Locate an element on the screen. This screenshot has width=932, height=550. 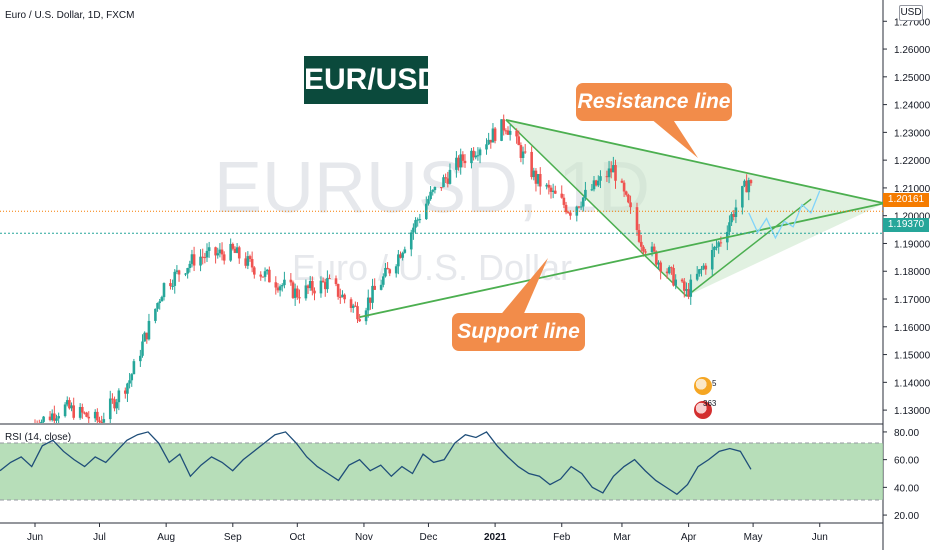
resistance-label-pointer is located at coordinates (674, 138).